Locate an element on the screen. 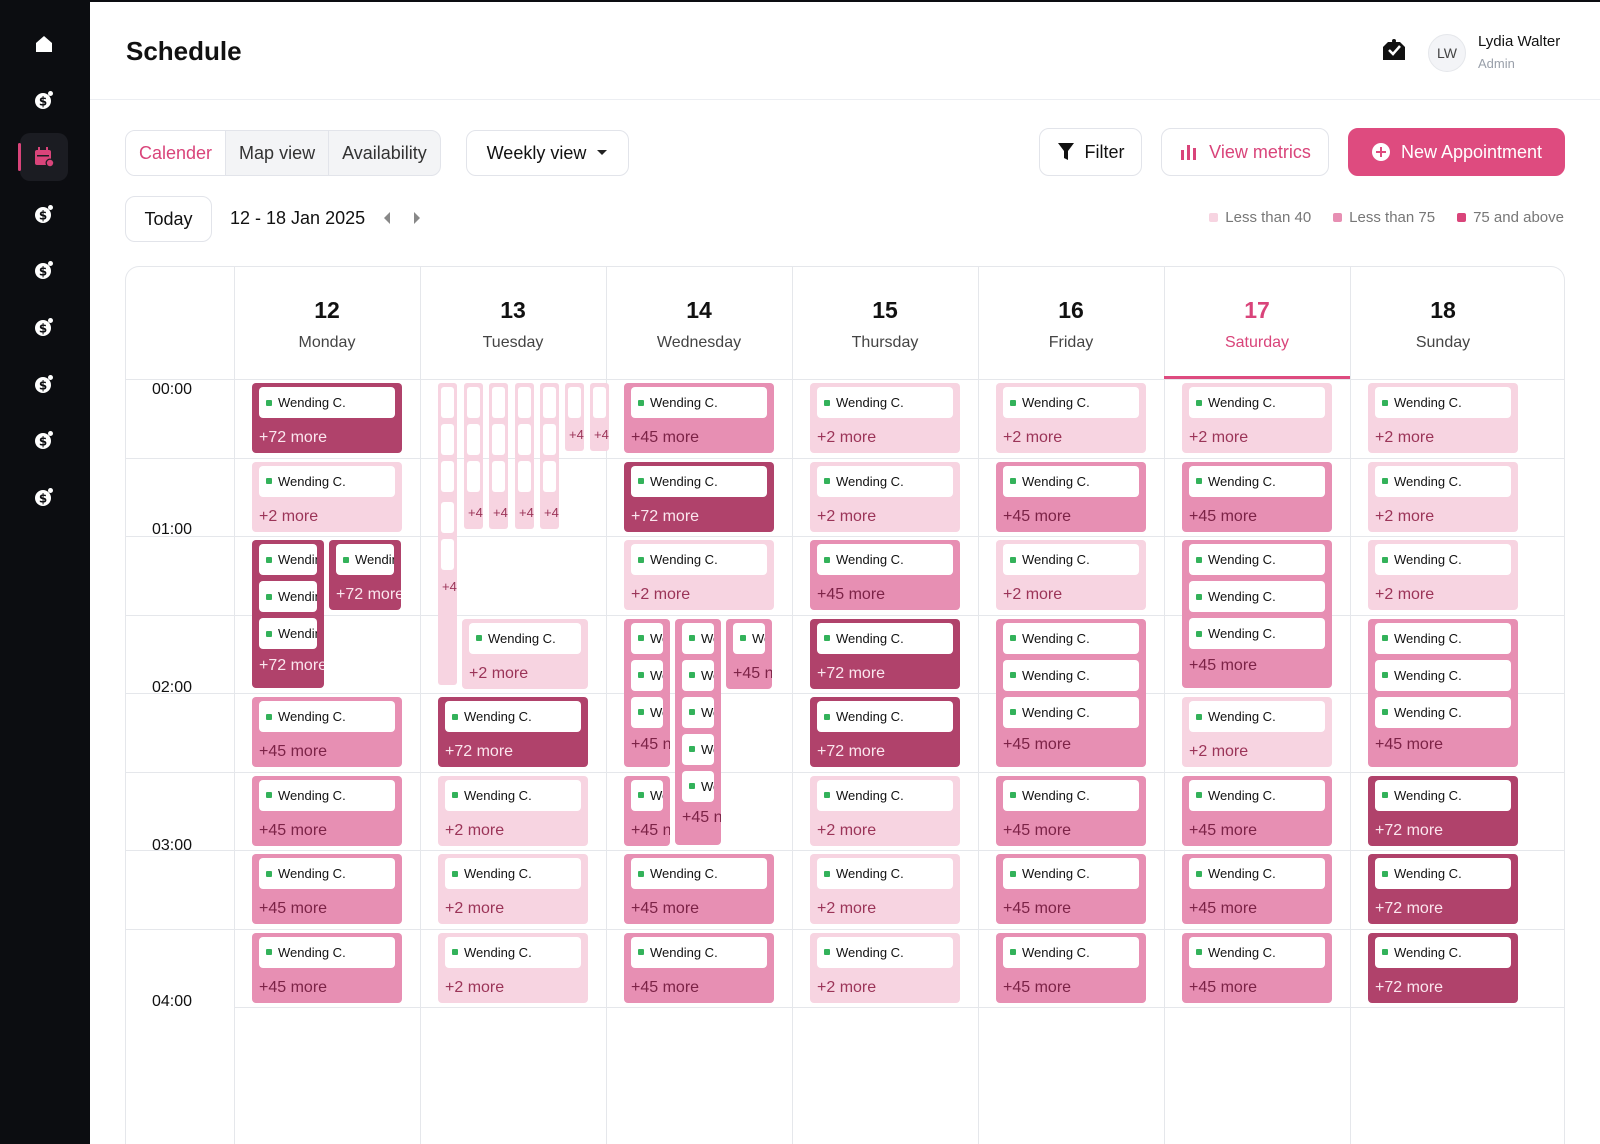 This screenshot has width=1600, height=1144. day-header-14: 14 Wednesday is located at coordinates (699, 323).